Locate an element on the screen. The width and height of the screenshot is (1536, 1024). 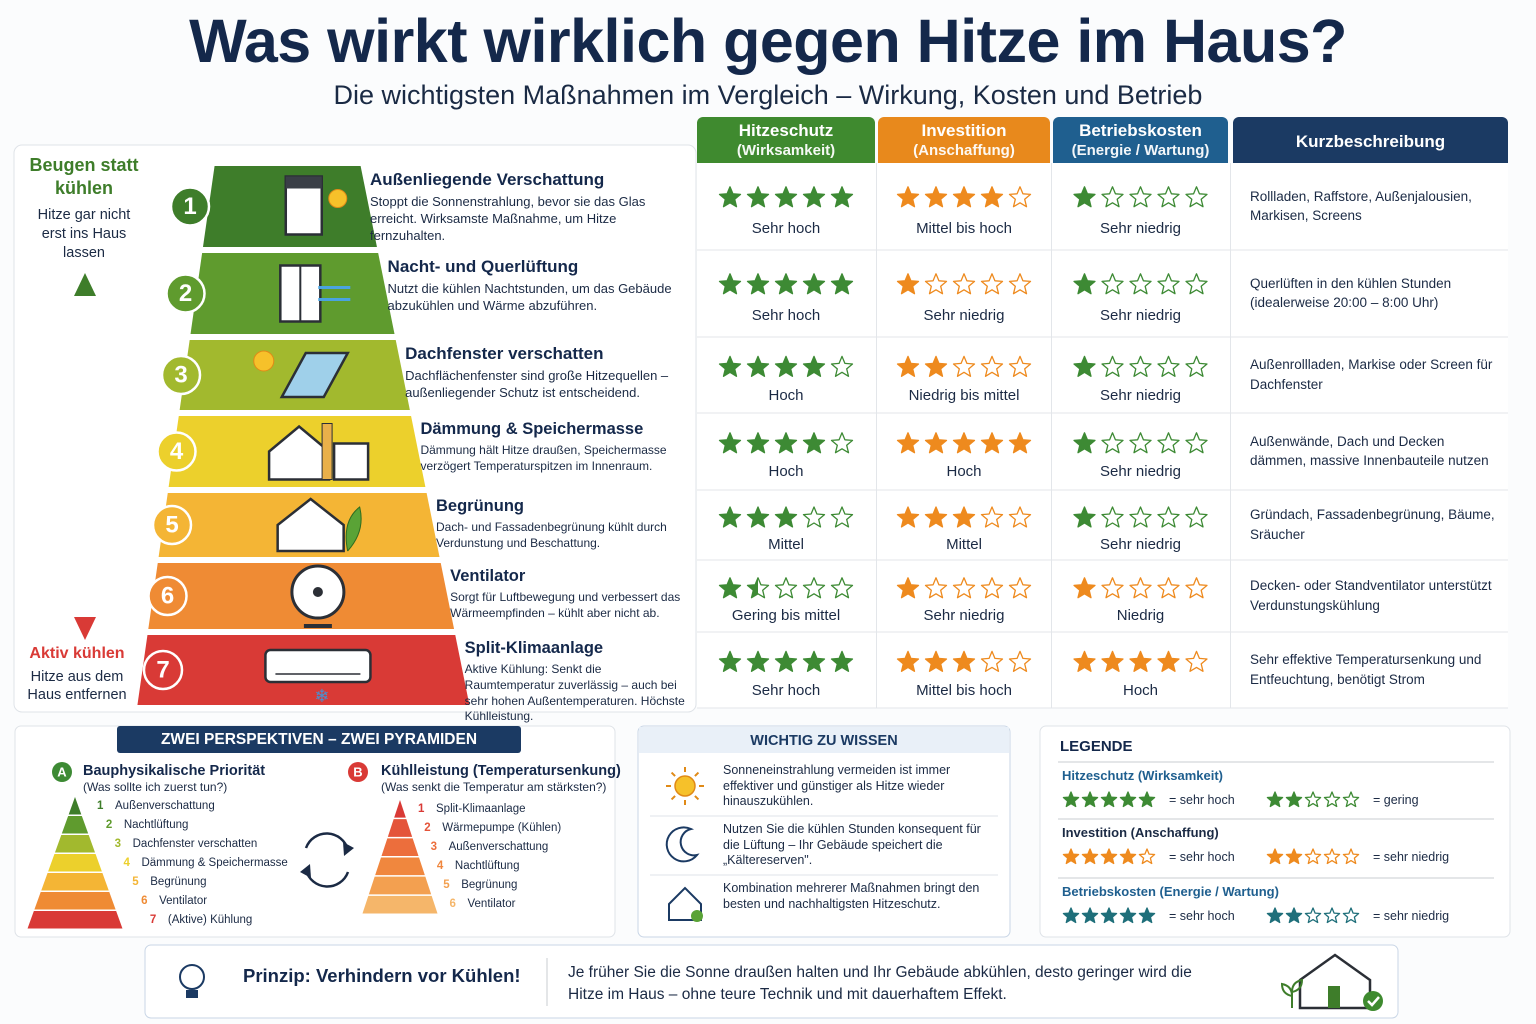
plant-icon is located at coordinates (1292, 993).